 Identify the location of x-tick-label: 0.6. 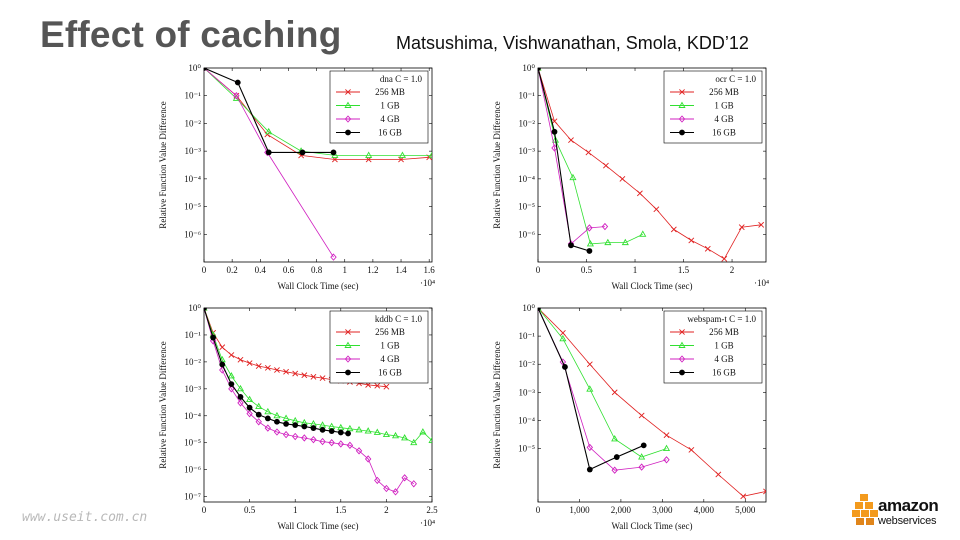
(289, 270).